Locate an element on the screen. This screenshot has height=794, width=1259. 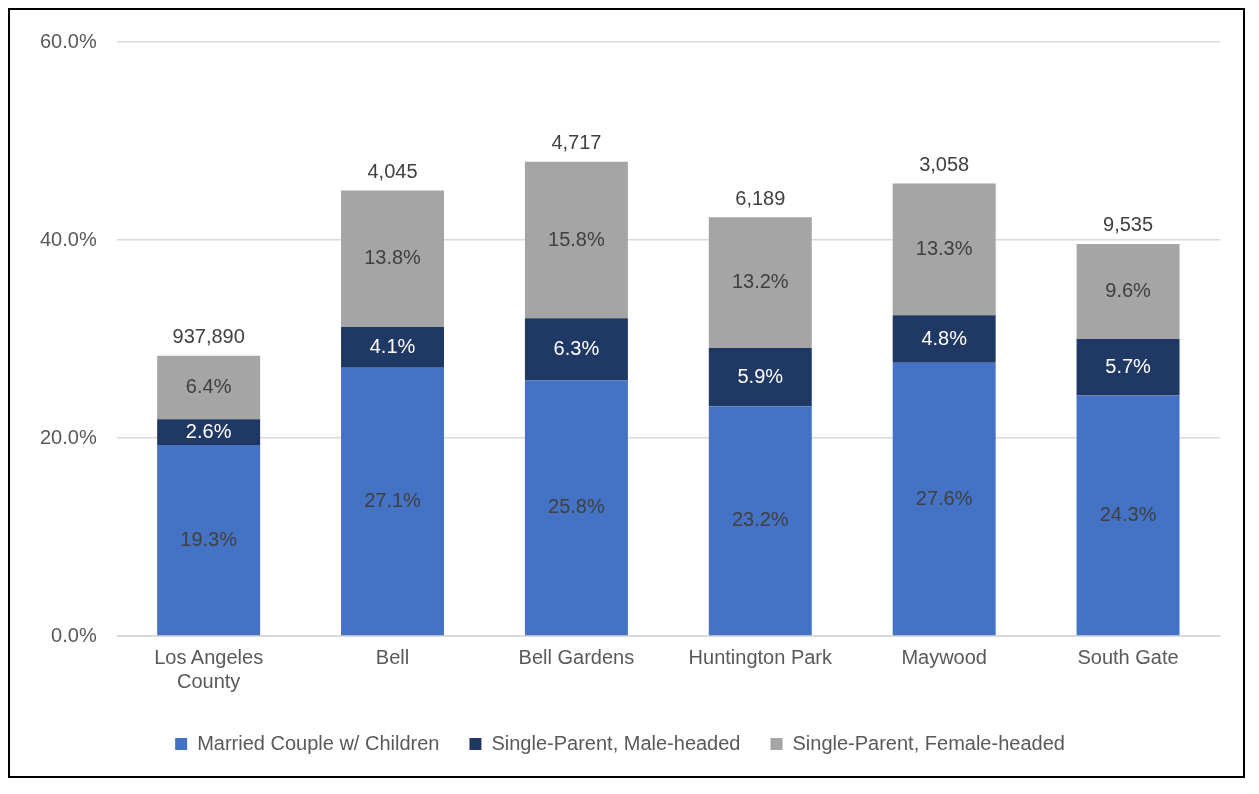
data-label: 6.3% is located at coordinates (576, 347).